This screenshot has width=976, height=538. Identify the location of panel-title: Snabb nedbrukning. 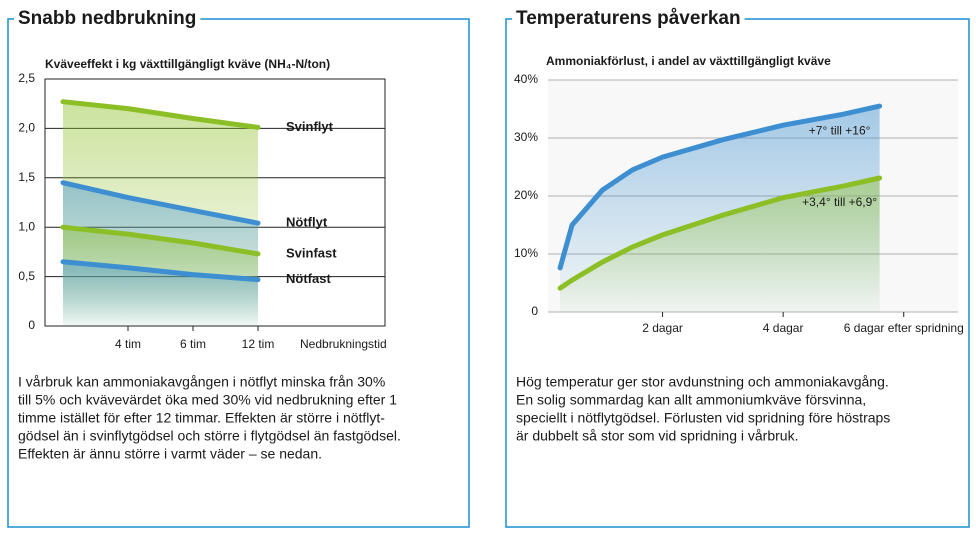
(107, 18).